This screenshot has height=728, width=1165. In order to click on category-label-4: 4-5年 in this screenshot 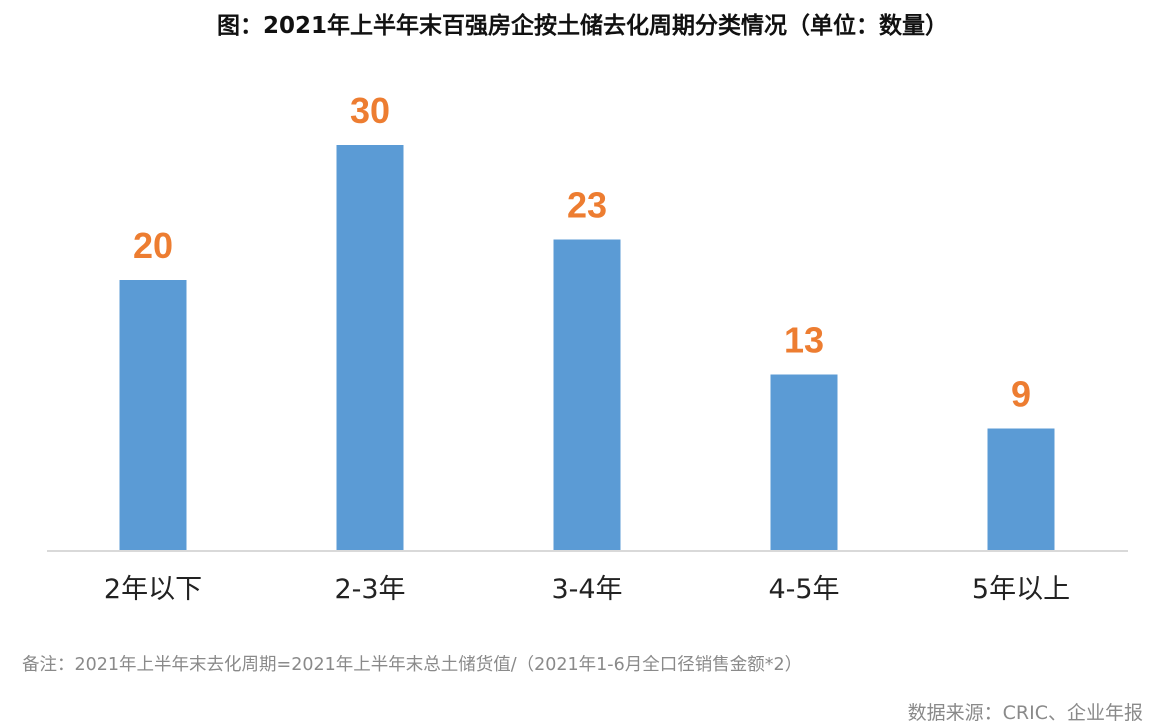, I will do `click(803, 589)`.